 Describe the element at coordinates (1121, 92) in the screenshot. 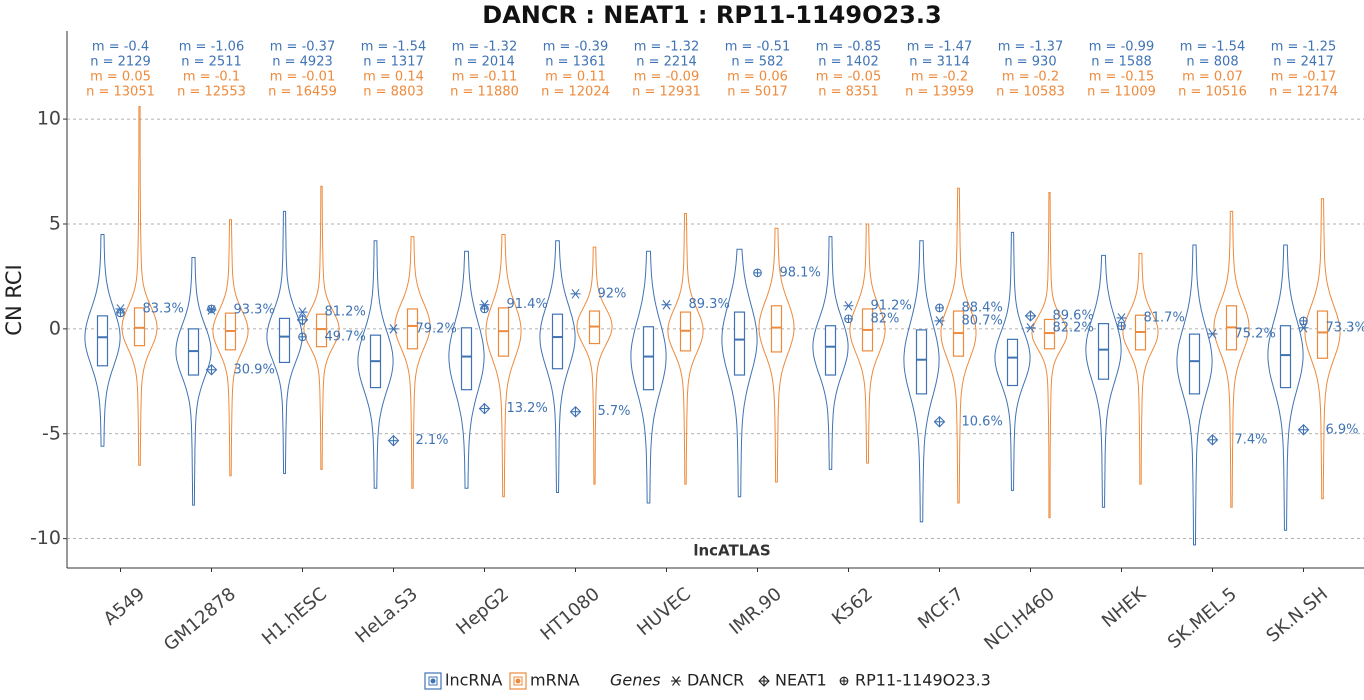

I see `count-label: n = 11009` at that location.